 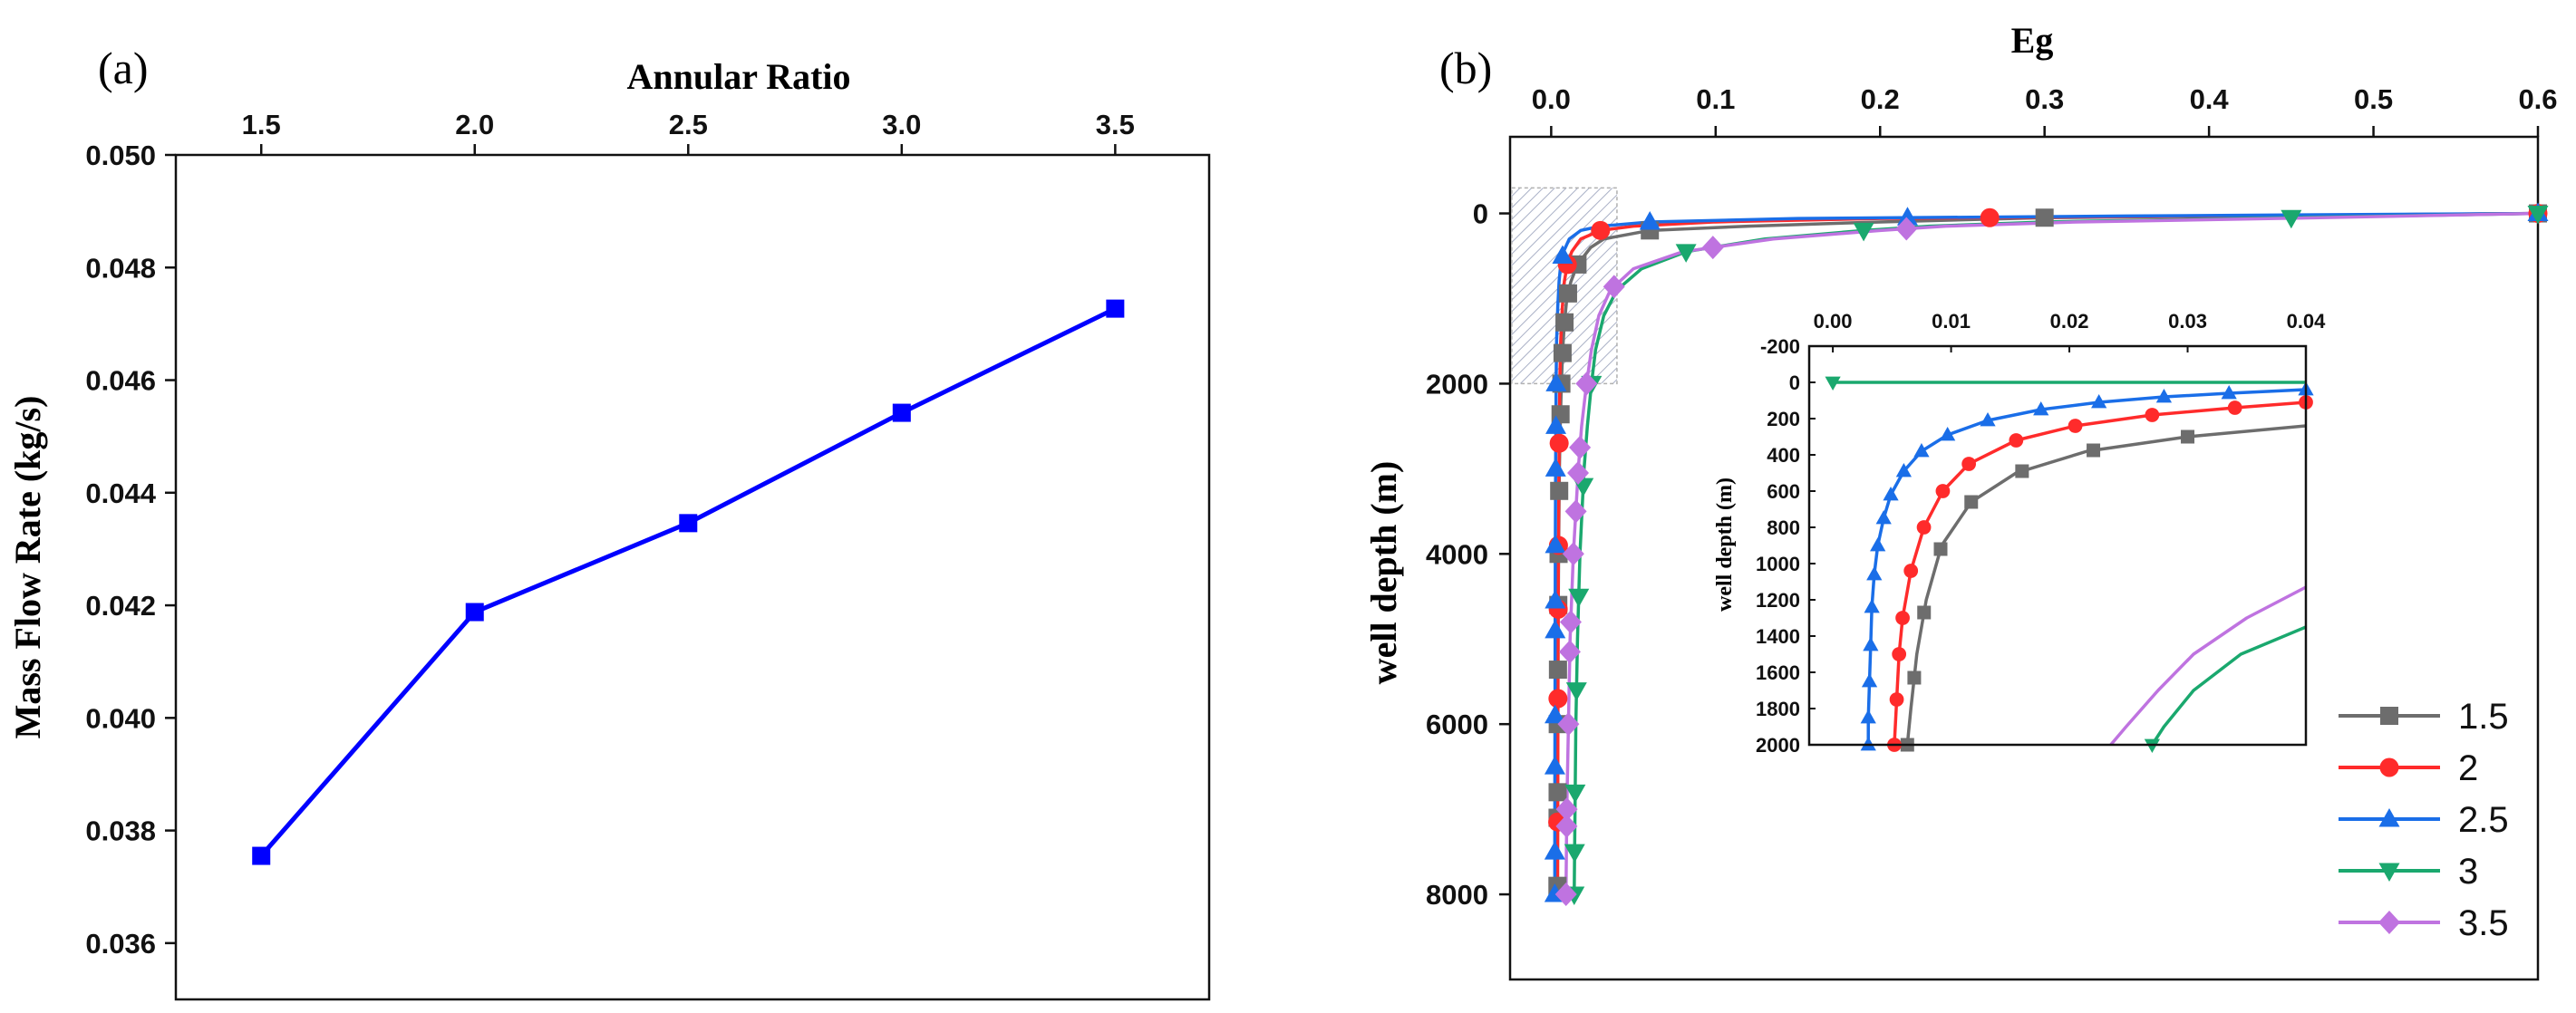 What do you see at coordinates (901, 124) in the screenshot?
I see `panel-a-x-tick-label: 3.0` at bounding box center [901, 124].